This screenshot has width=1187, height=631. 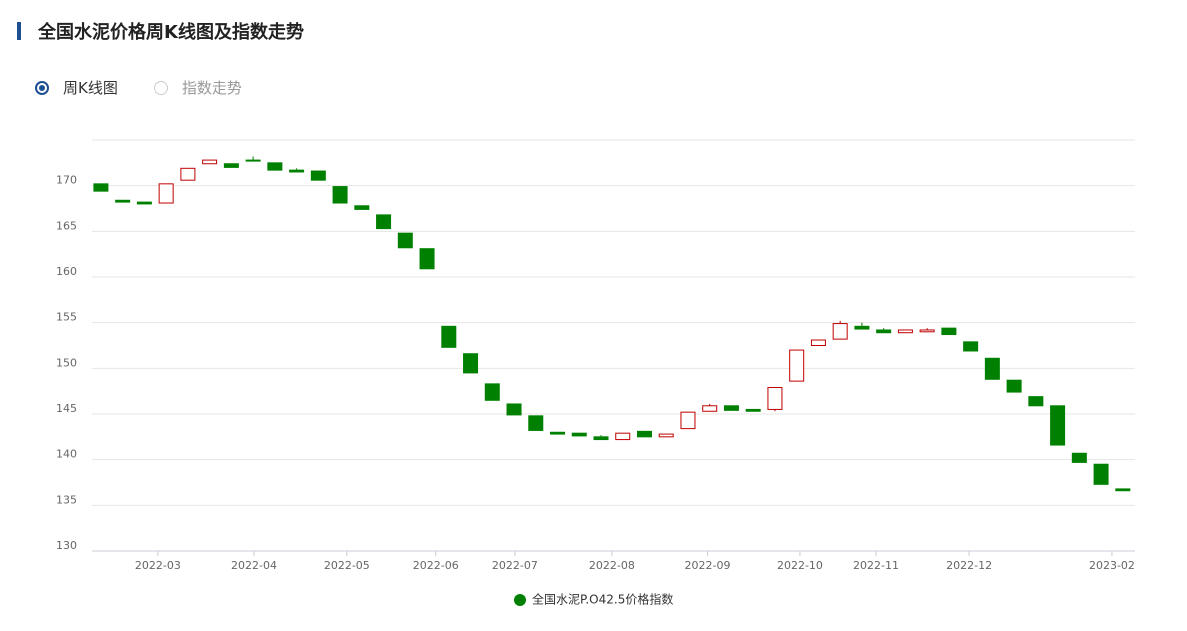 I want to click on x-tick-label: 2022-03, so click(x=158, y=565).